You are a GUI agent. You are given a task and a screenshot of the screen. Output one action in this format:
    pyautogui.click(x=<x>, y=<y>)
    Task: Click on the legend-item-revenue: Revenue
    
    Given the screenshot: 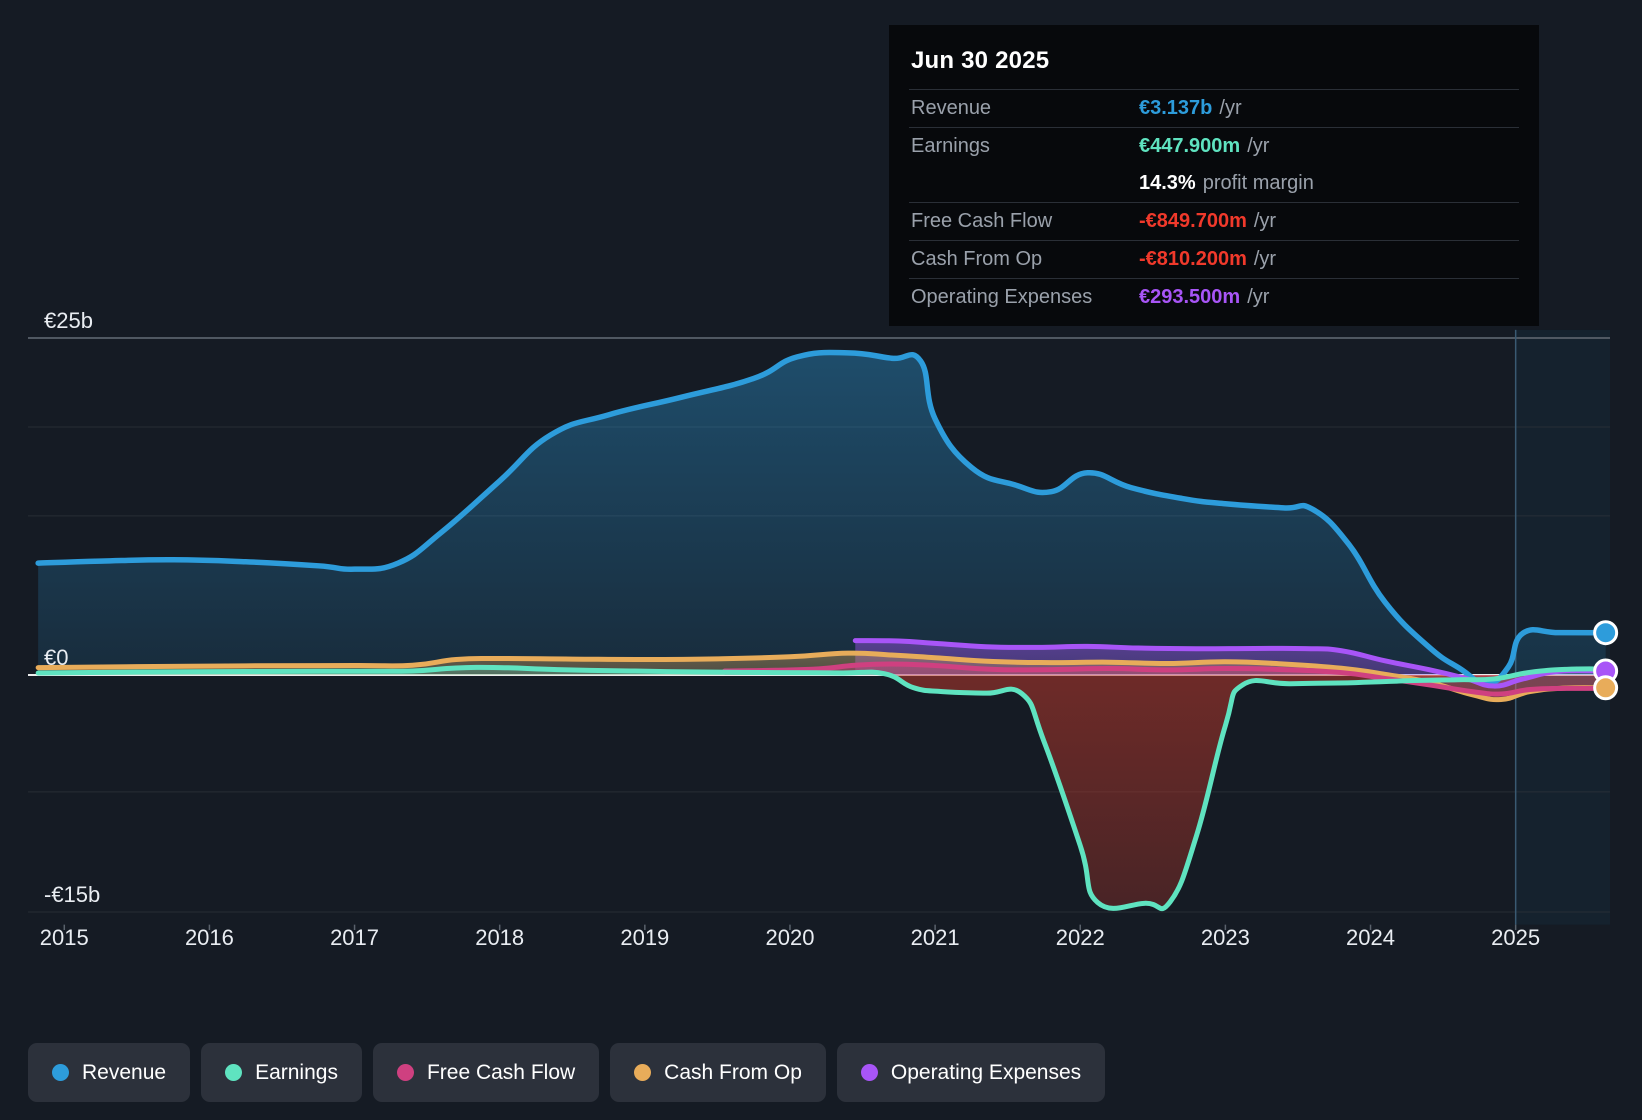 What is the action you would take?
    pyautogui.click(x=109, y=1072)
    